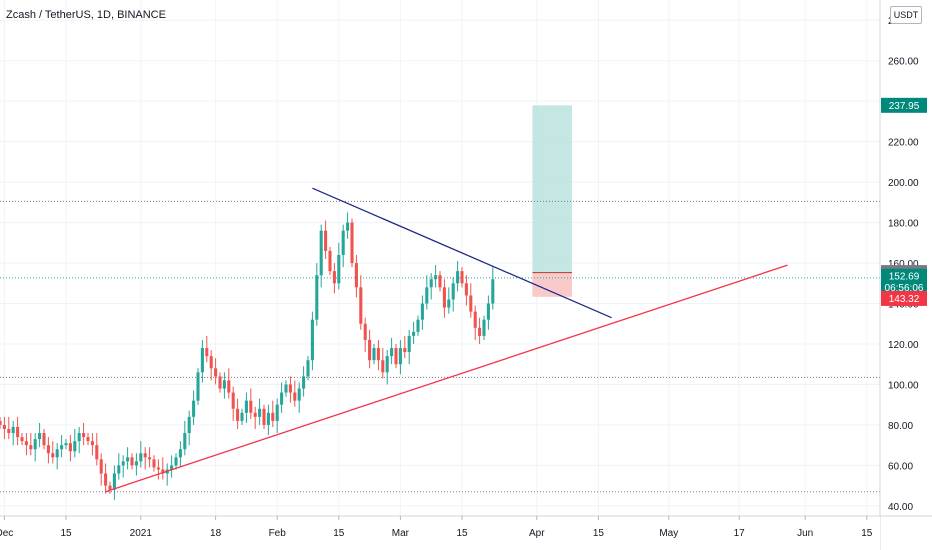 The height and width of the screenshot is (550, 932). What do you see at coordinates (904, 288) in the screenshot?
I see `current-price-tag-countdown: 06:56:06` at bounding box center [904, 288].